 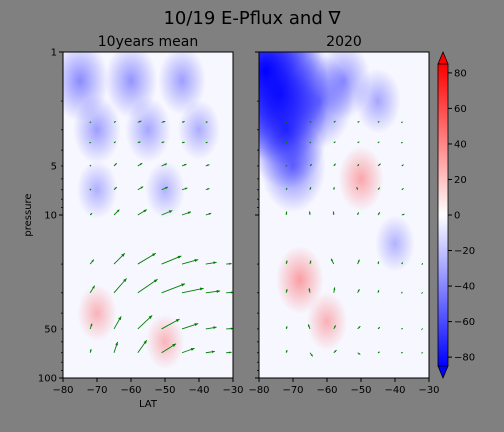 I want to click on colorbar-gradient, so click(x=443, y=215).